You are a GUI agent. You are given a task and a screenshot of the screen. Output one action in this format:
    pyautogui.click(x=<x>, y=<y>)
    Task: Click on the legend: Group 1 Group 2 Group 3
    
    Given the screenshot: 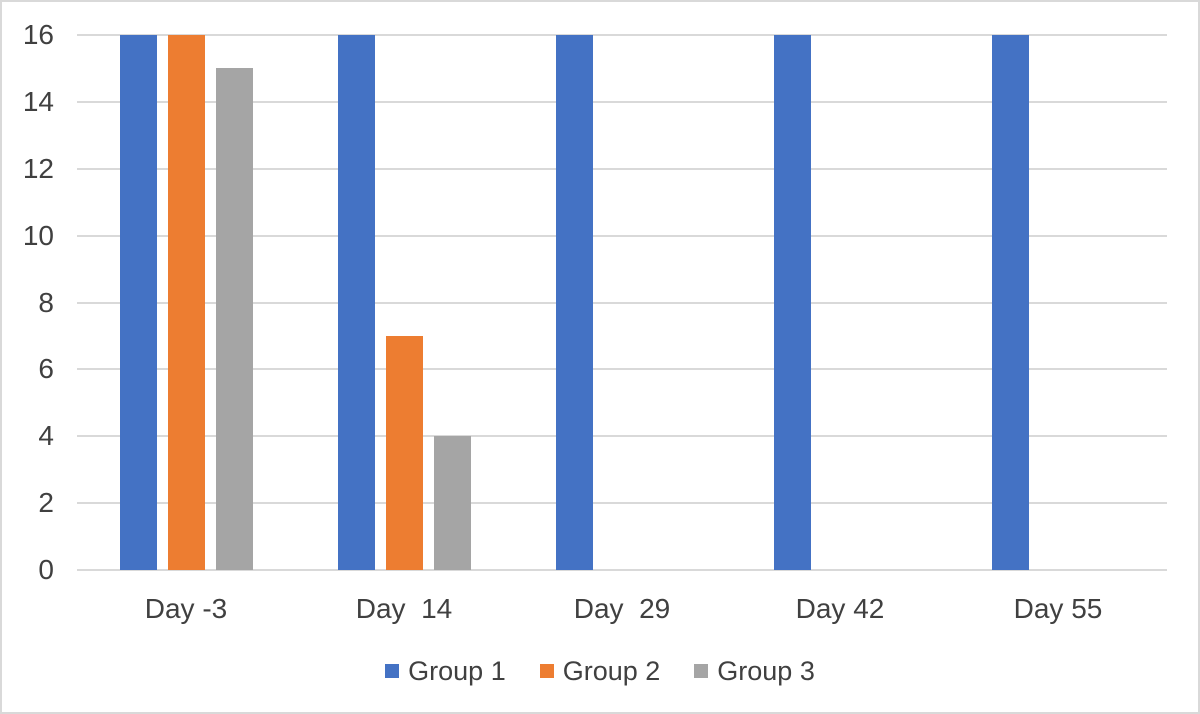 What is the action you would take?
    pyautogui.click(x=600, y=671)
    